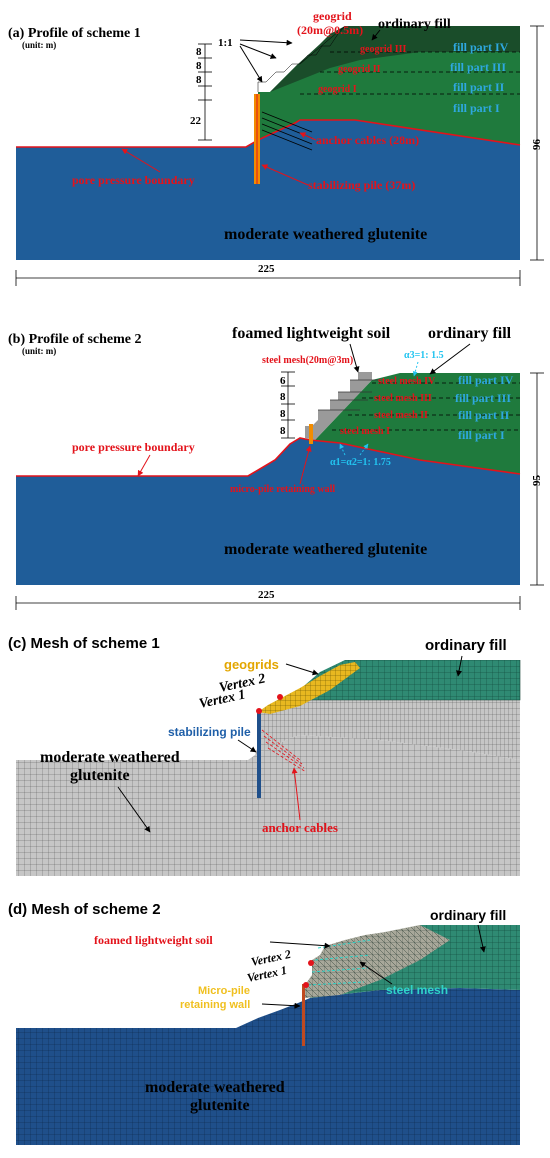 Image resolution: width=550 pixels, height=1158 pixels. I want to click on geogrids-mesh-c, so click(309, 688).